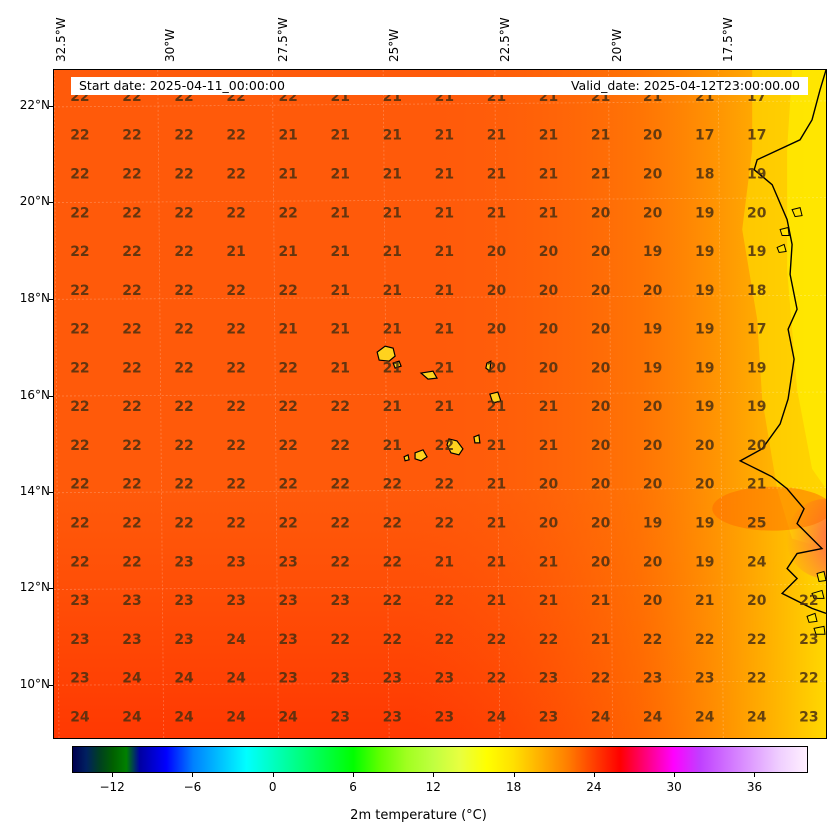 Image resolution: width=837 pixels, height=837 pixels. What do you see at coordinates (806, 279) in the screenshot?
I see `coastal-yellow-zone` at bounding box center [806, 279].